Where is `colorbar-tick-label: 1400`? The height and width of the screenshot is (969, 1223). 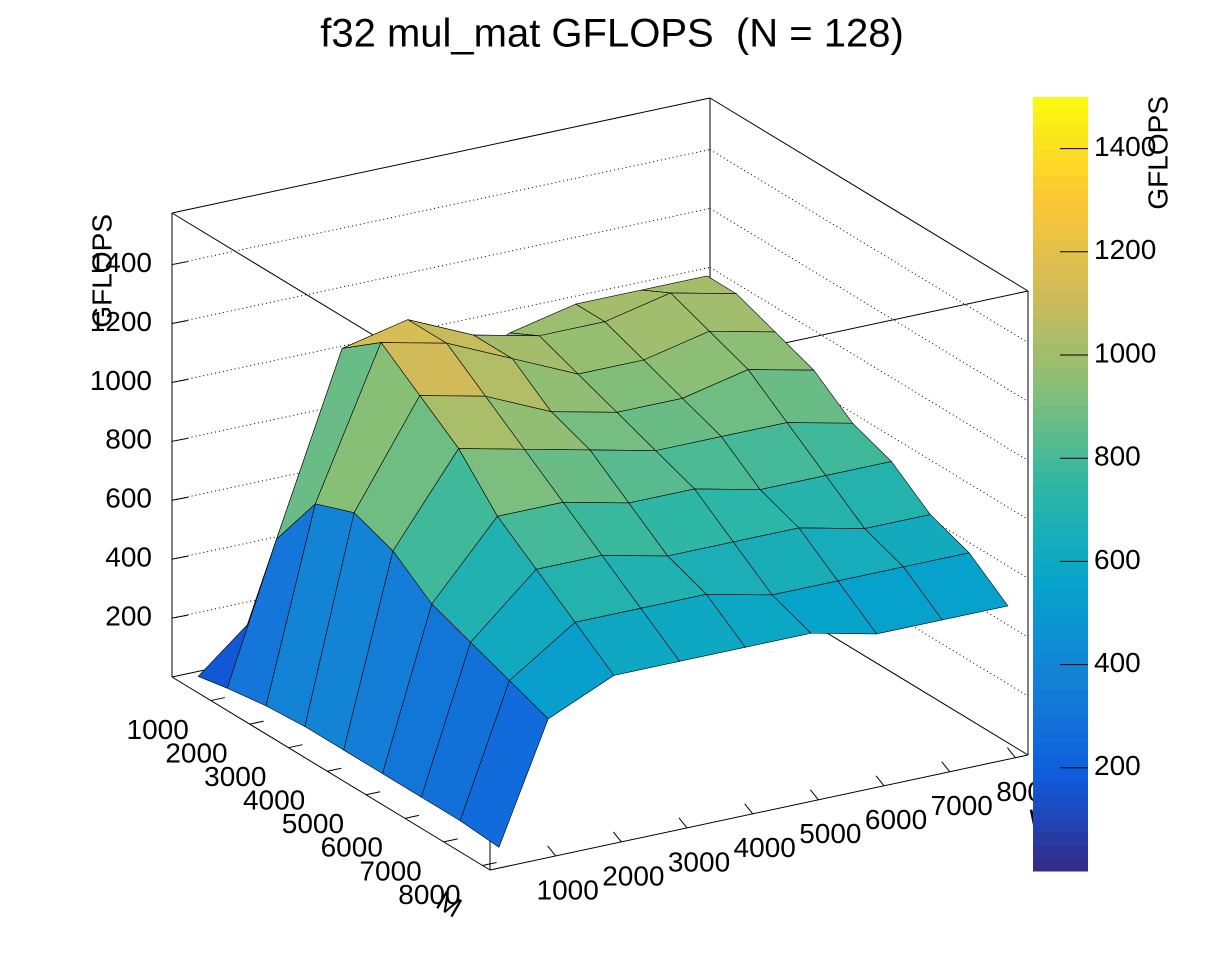 colorbar-tick-label: 1400 is located at coordinates (1125, 146).